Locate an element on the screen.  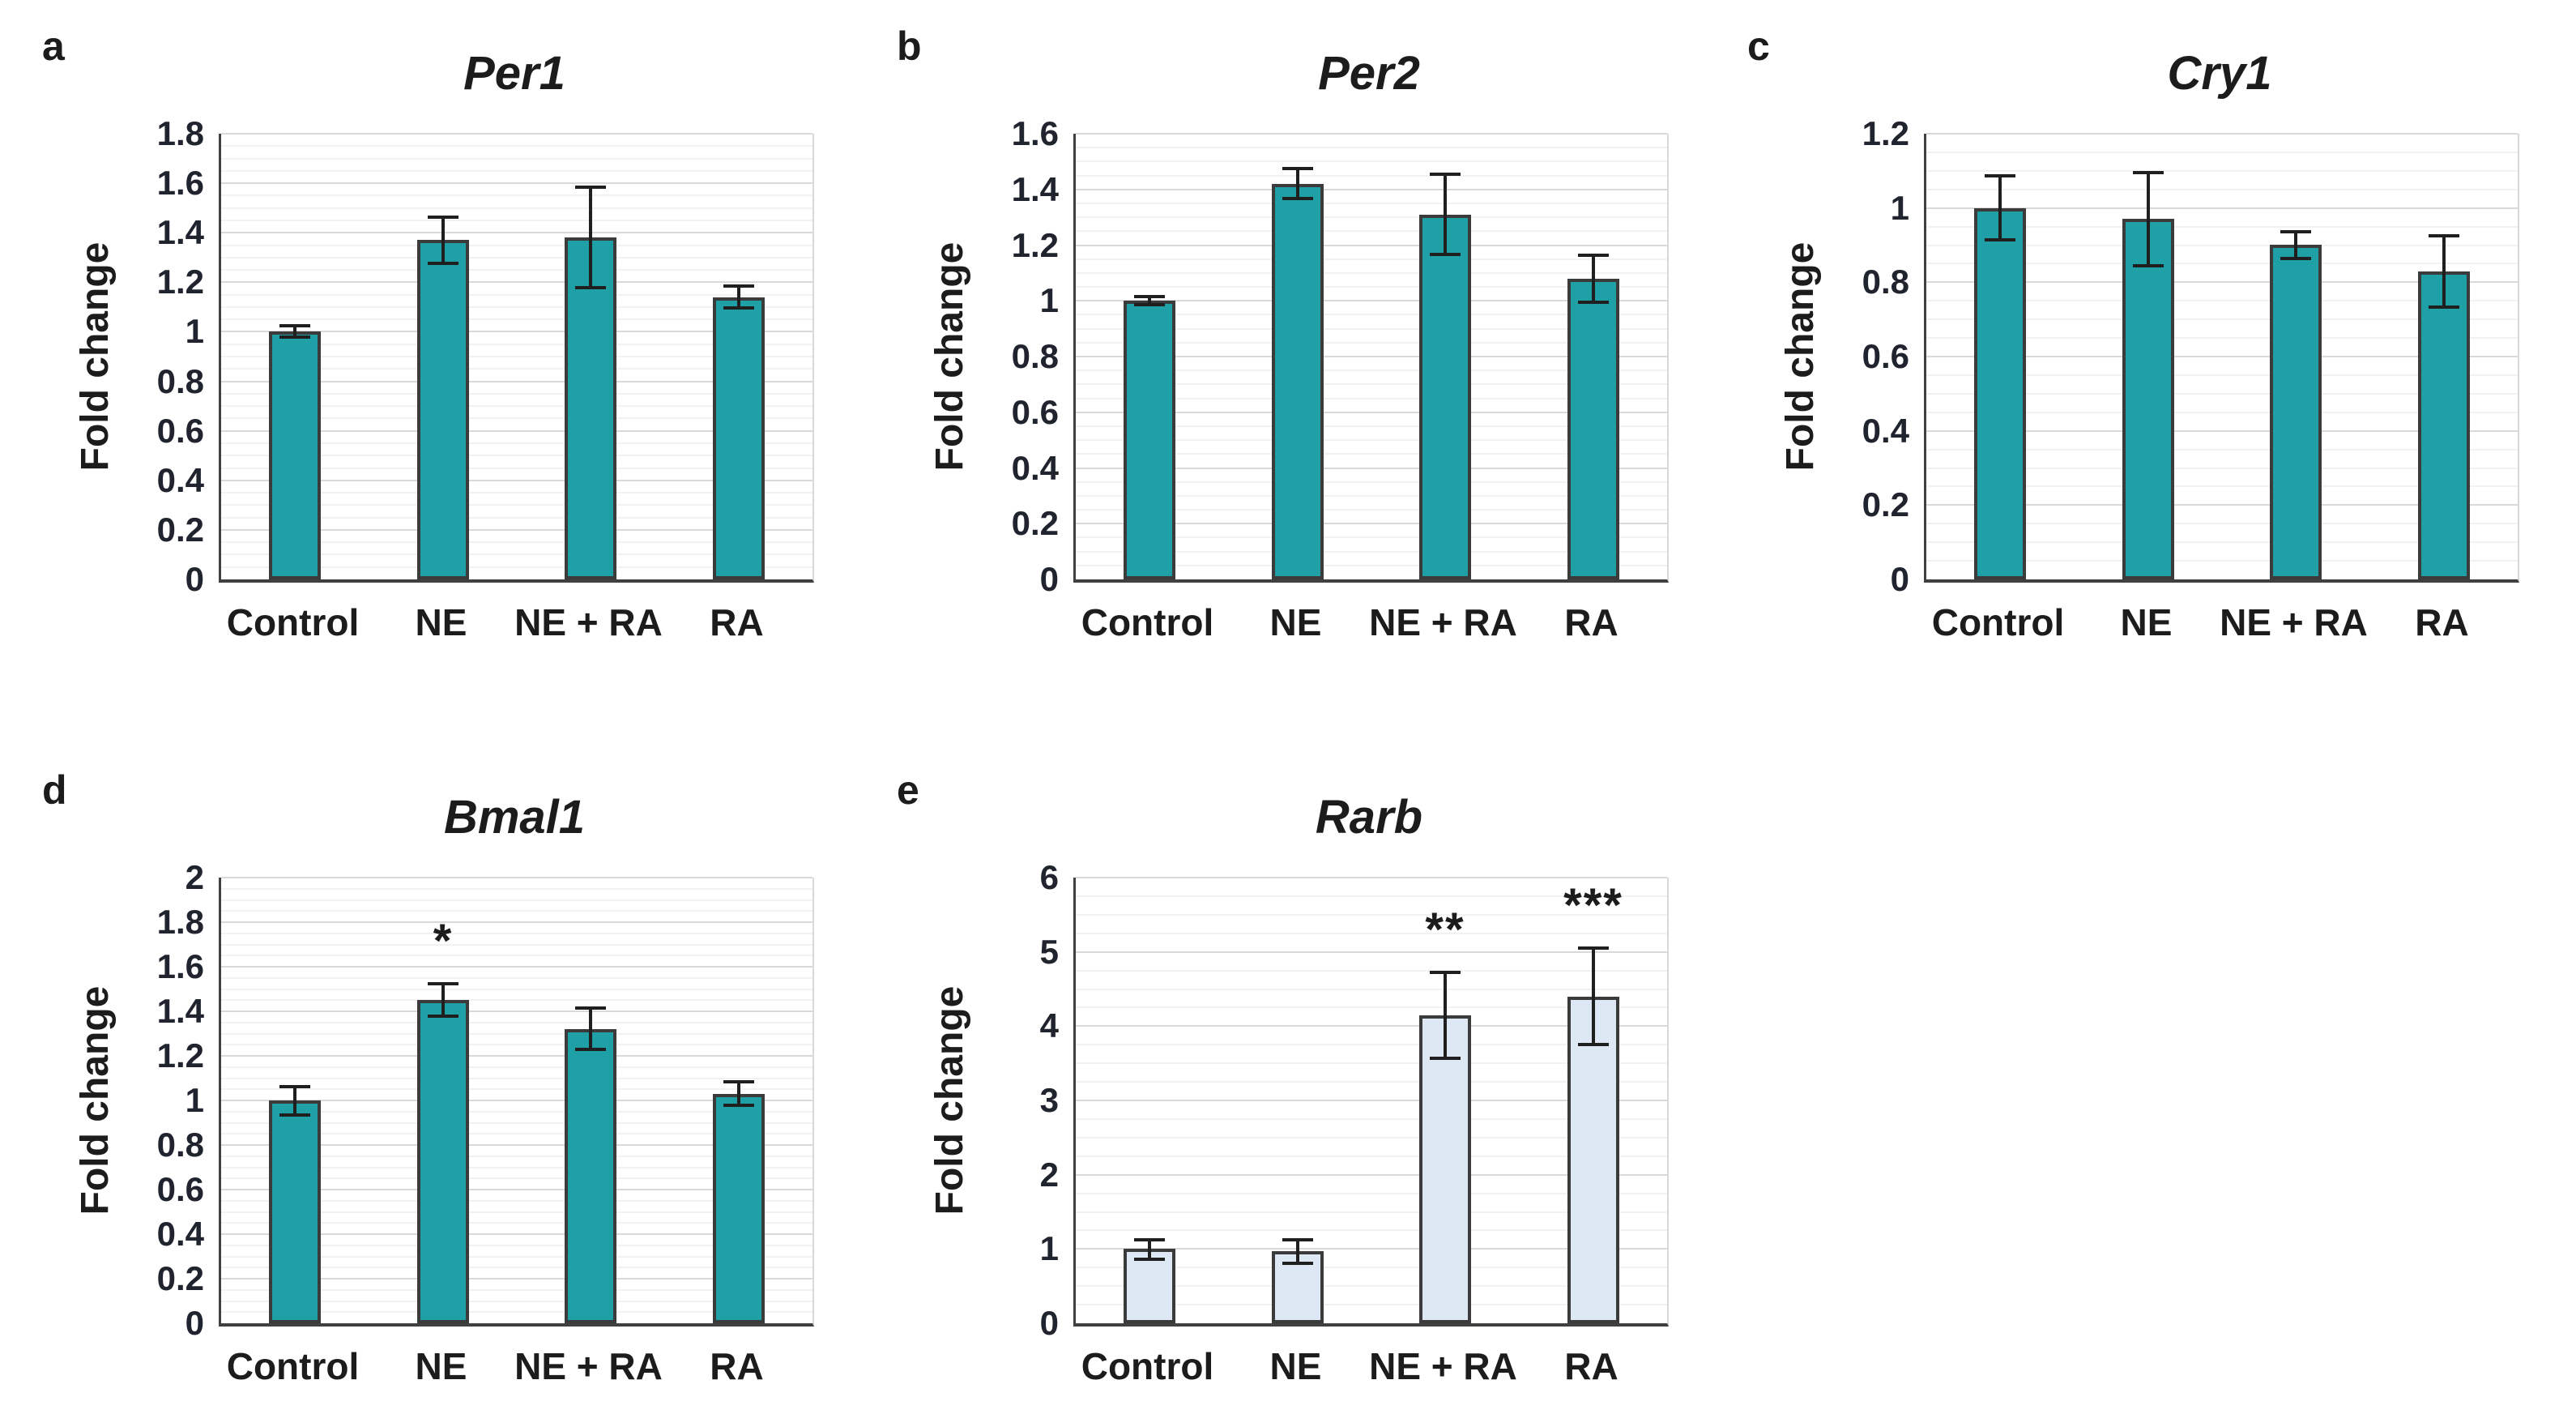
y-tick-label: 5 is located at coordinates (1049, 952).